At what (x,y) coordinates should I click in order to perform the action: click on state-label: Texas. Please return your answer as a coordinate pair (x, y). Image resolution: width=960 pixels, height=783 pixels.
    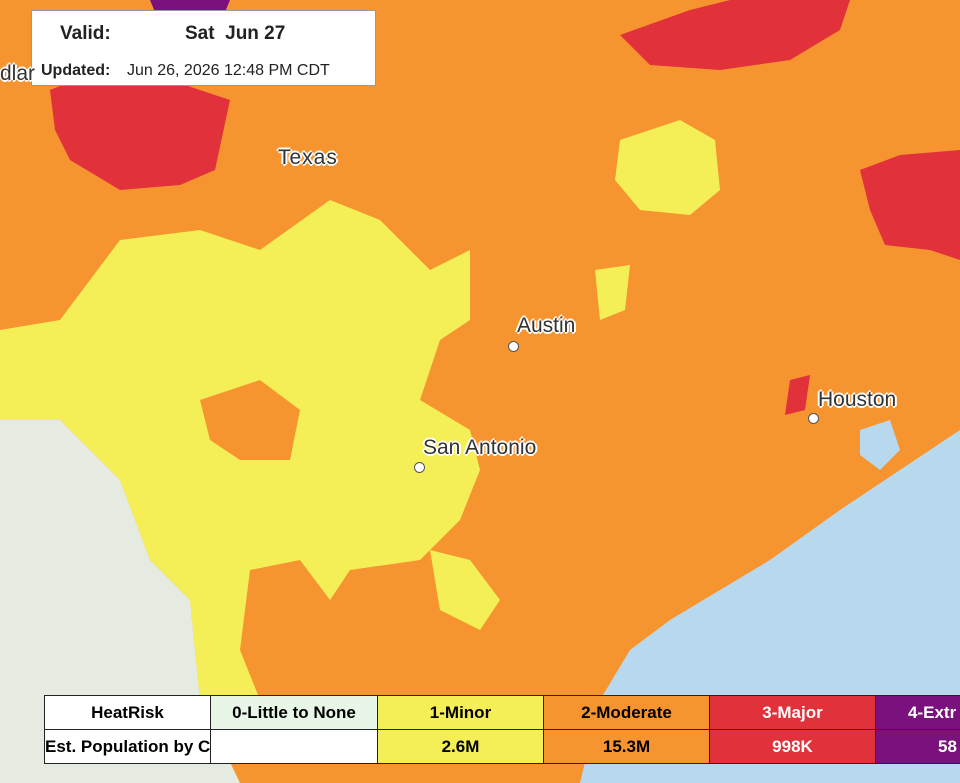
    Looking at the image, I should click on (308, 157).